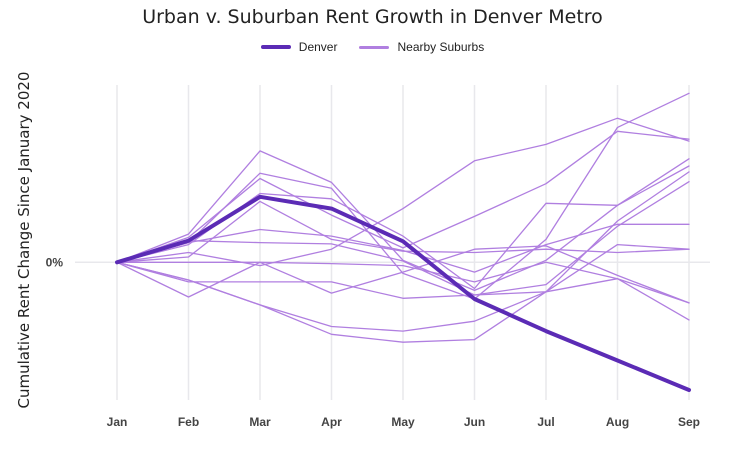  I want to click on legend-item-suburbs: Nearby Suburbs, so click(421, 47).